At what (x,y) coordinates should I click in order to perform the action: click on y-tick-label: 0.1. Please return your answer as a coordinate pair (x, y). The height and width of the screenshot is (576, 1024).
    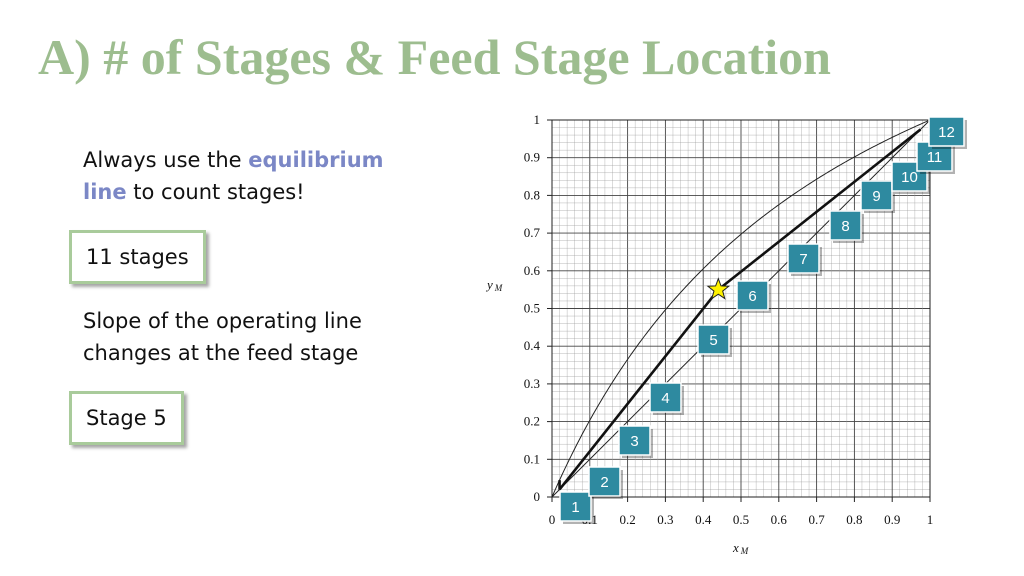
    Looking at the image, I should click on (532, 458).